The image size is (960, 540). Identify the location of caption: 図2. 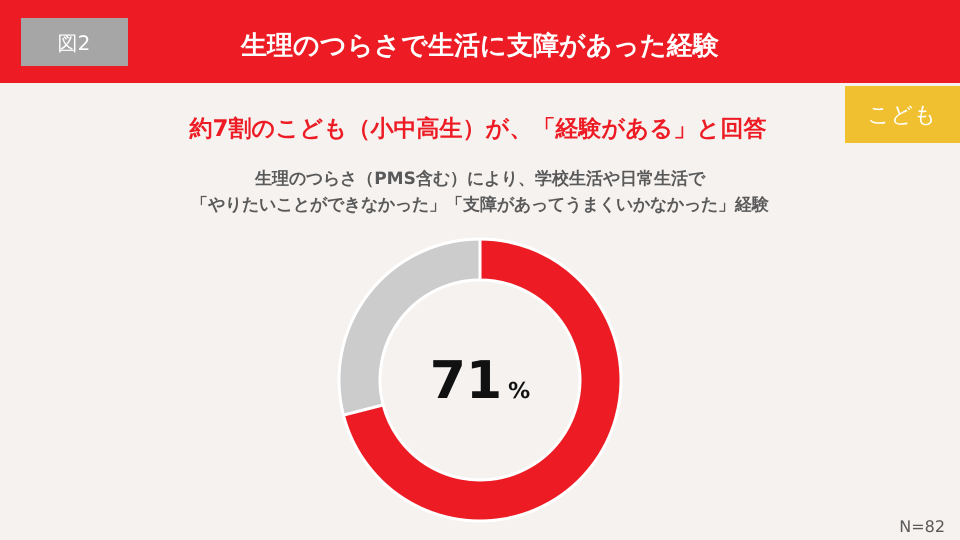
(74, 43).